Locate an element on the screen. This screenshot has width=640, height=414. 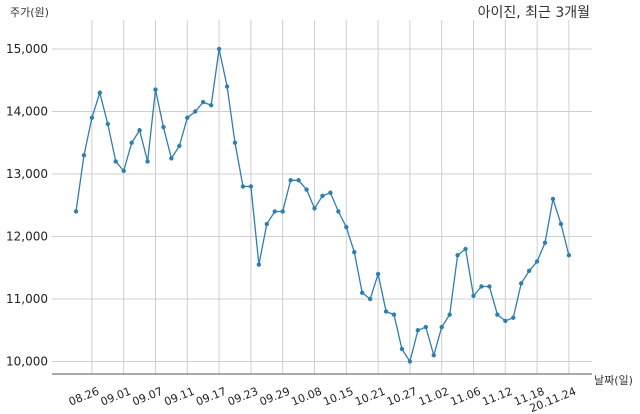
x-tick-label: 11.12 is located at coordinates (497, 397).